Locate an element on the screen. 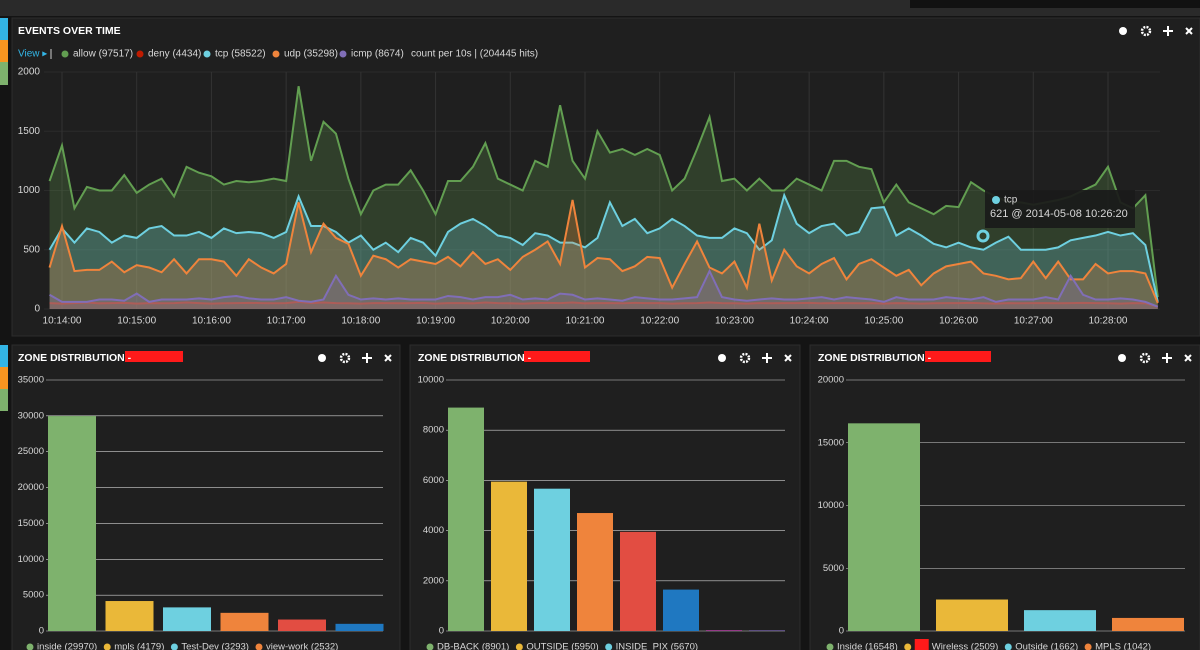 The height and width of the screenshot is (650, 1200). x-tick-label: 10:22:00 is located at coordinates (659, 321).